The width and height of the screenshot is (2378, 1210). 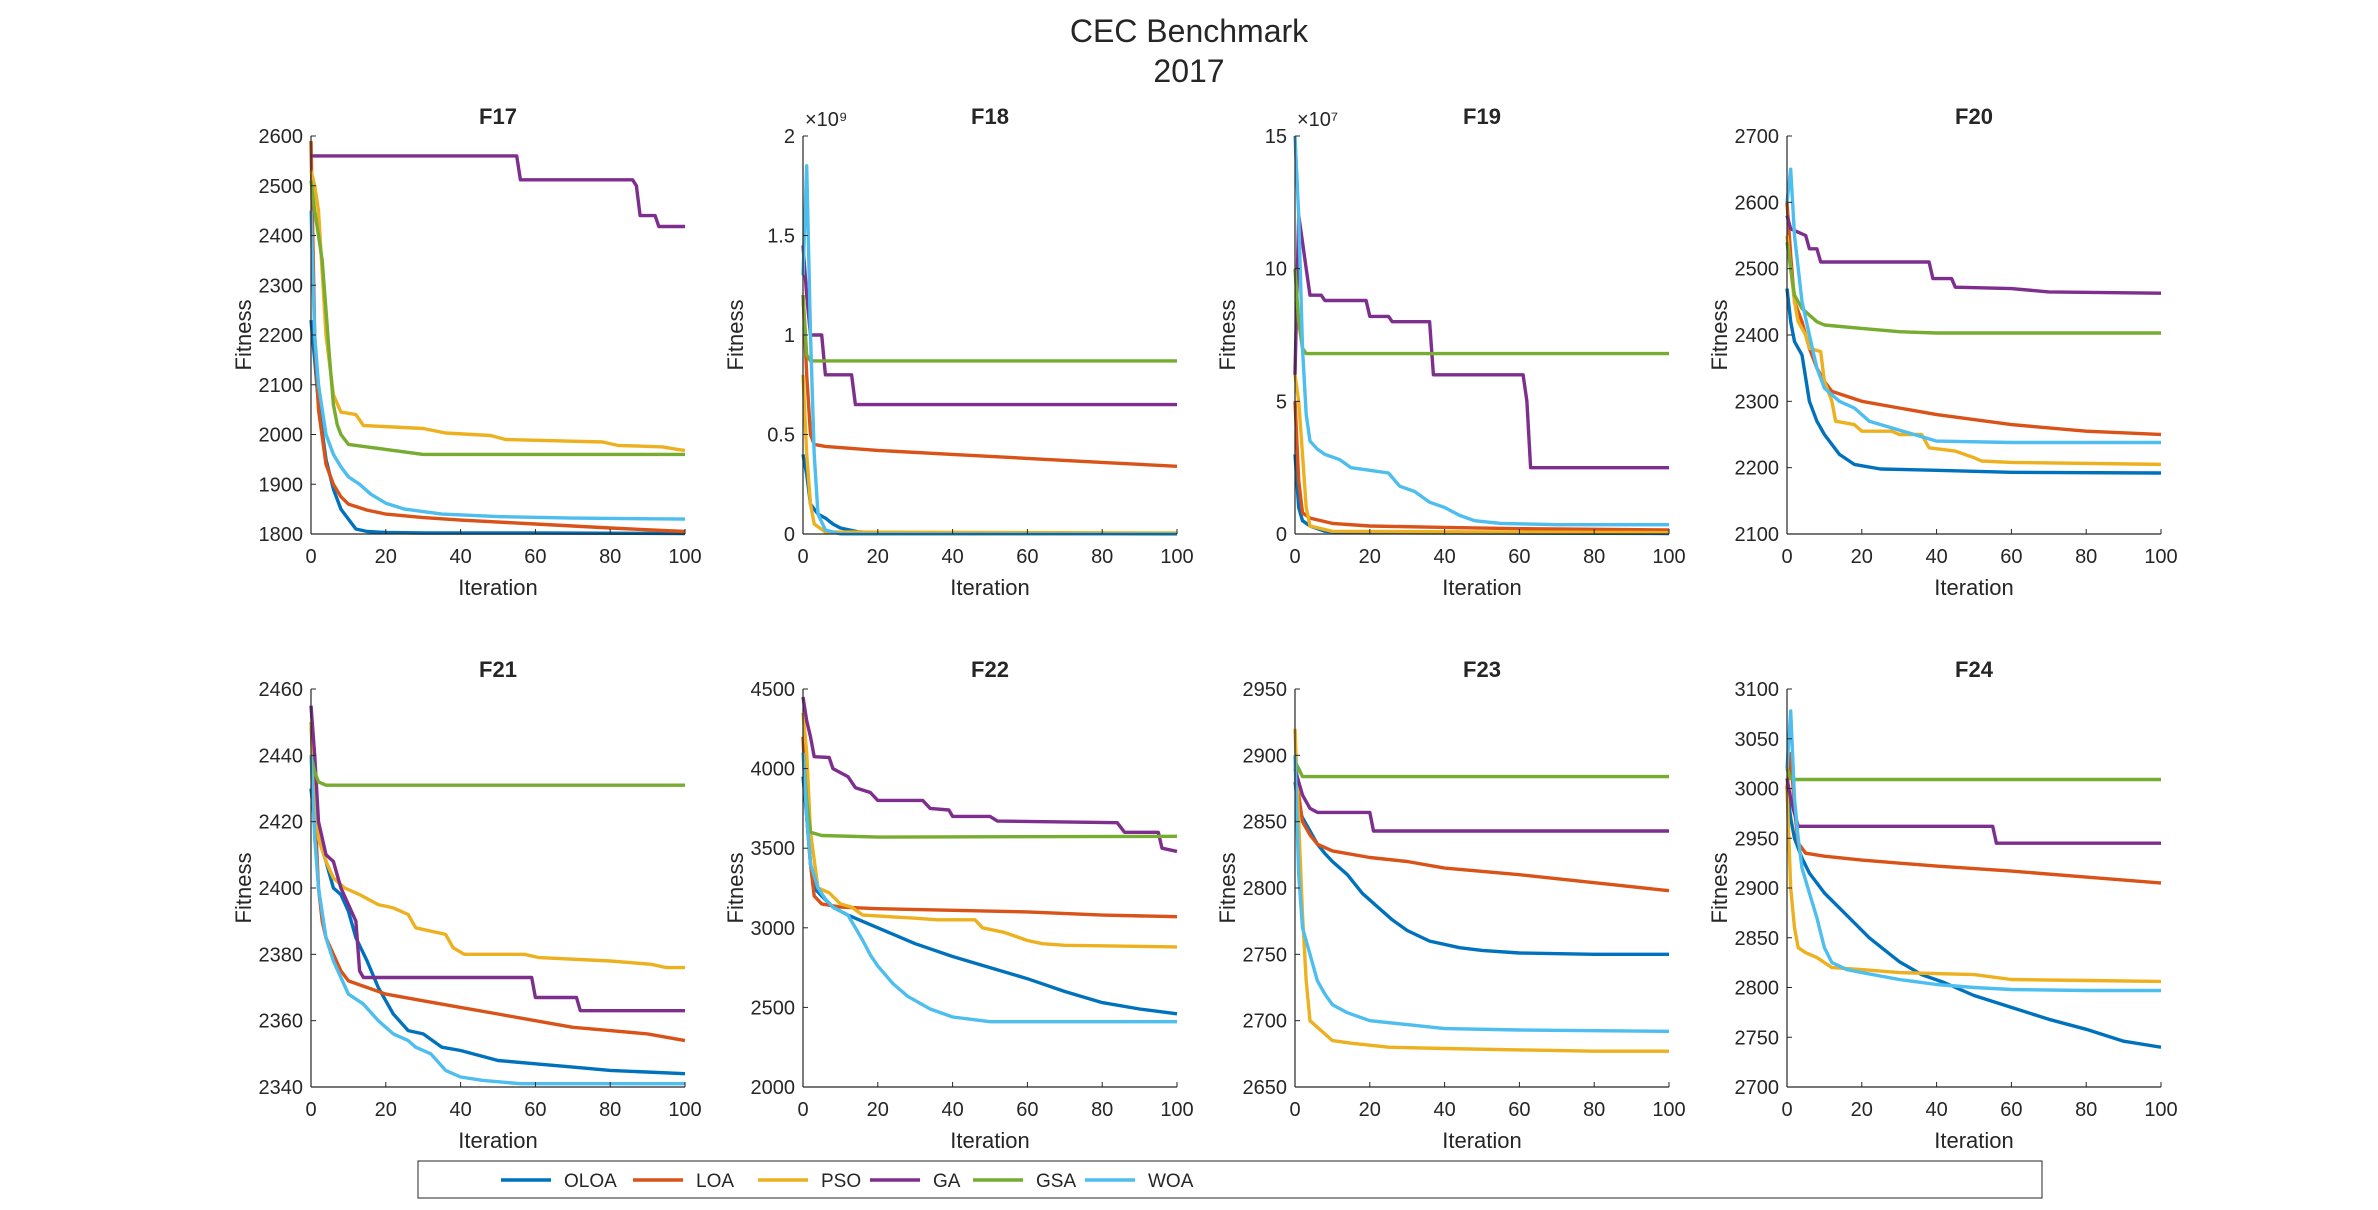 I want to click on y-tick-label: 2800, so click(x=1265, y=889).